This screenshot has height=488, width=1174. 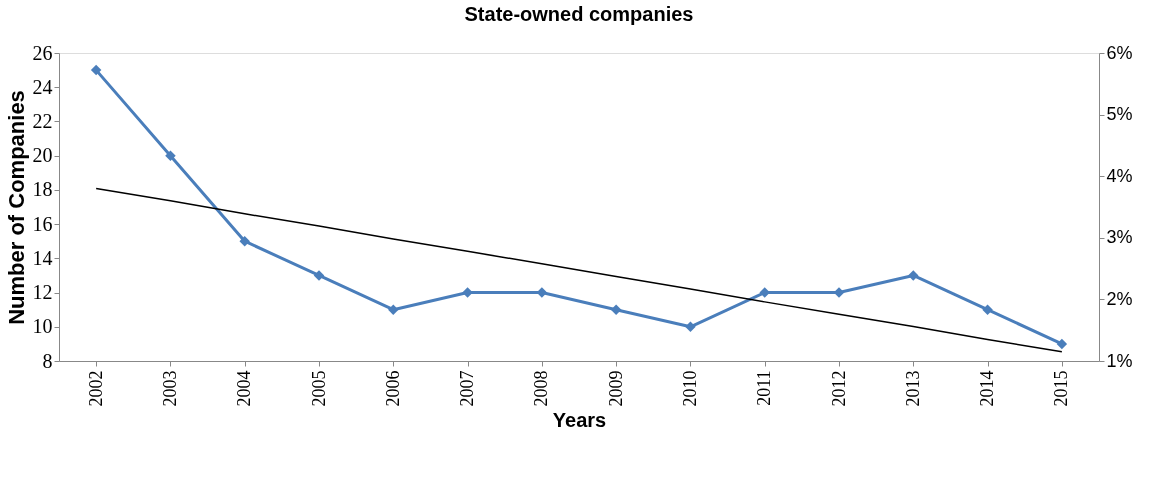 What do you see at coordinates (1061, 388) in the screenshot?
I see `x-tick-label: 2015` at bounding box center [1061, 388].